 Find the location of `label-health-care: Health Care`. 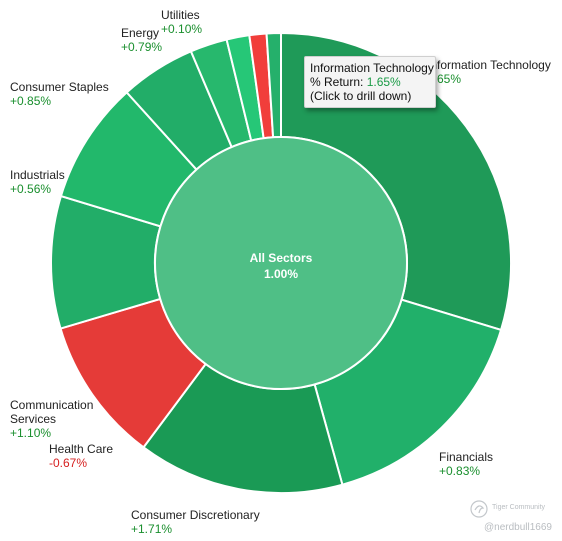

label-health-care: Health Care is located at coordinates (81, 449).